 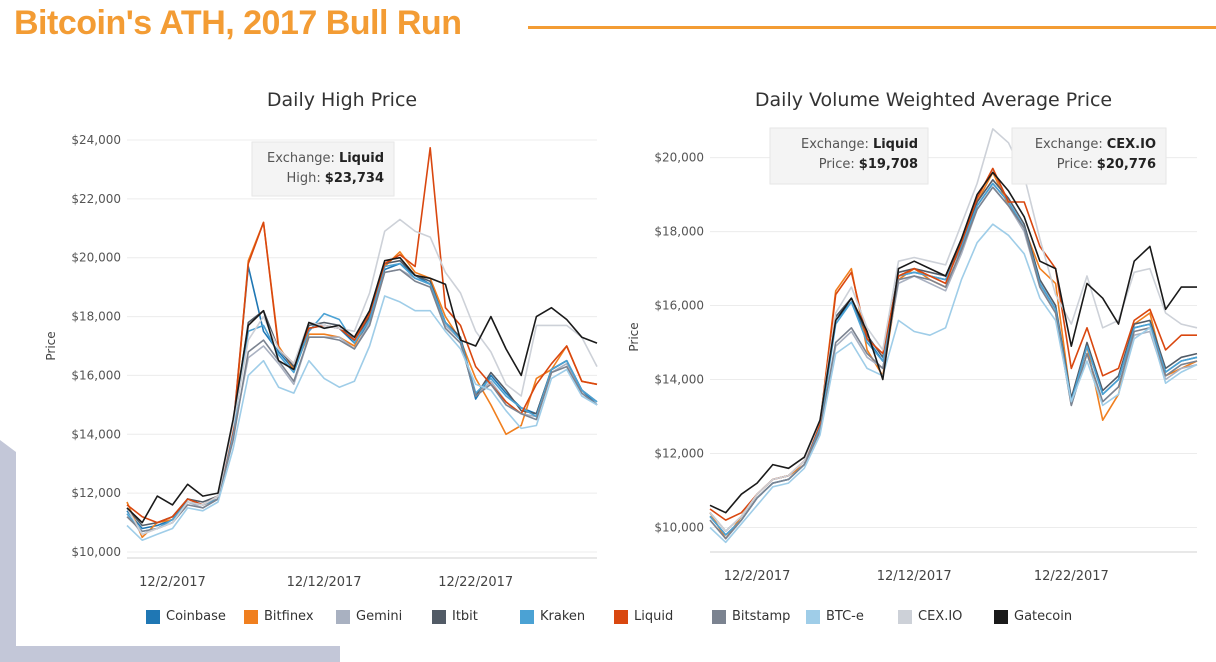 I want to click on legend-item-cex-io: CEX.IO, so click(x=930, y=616).